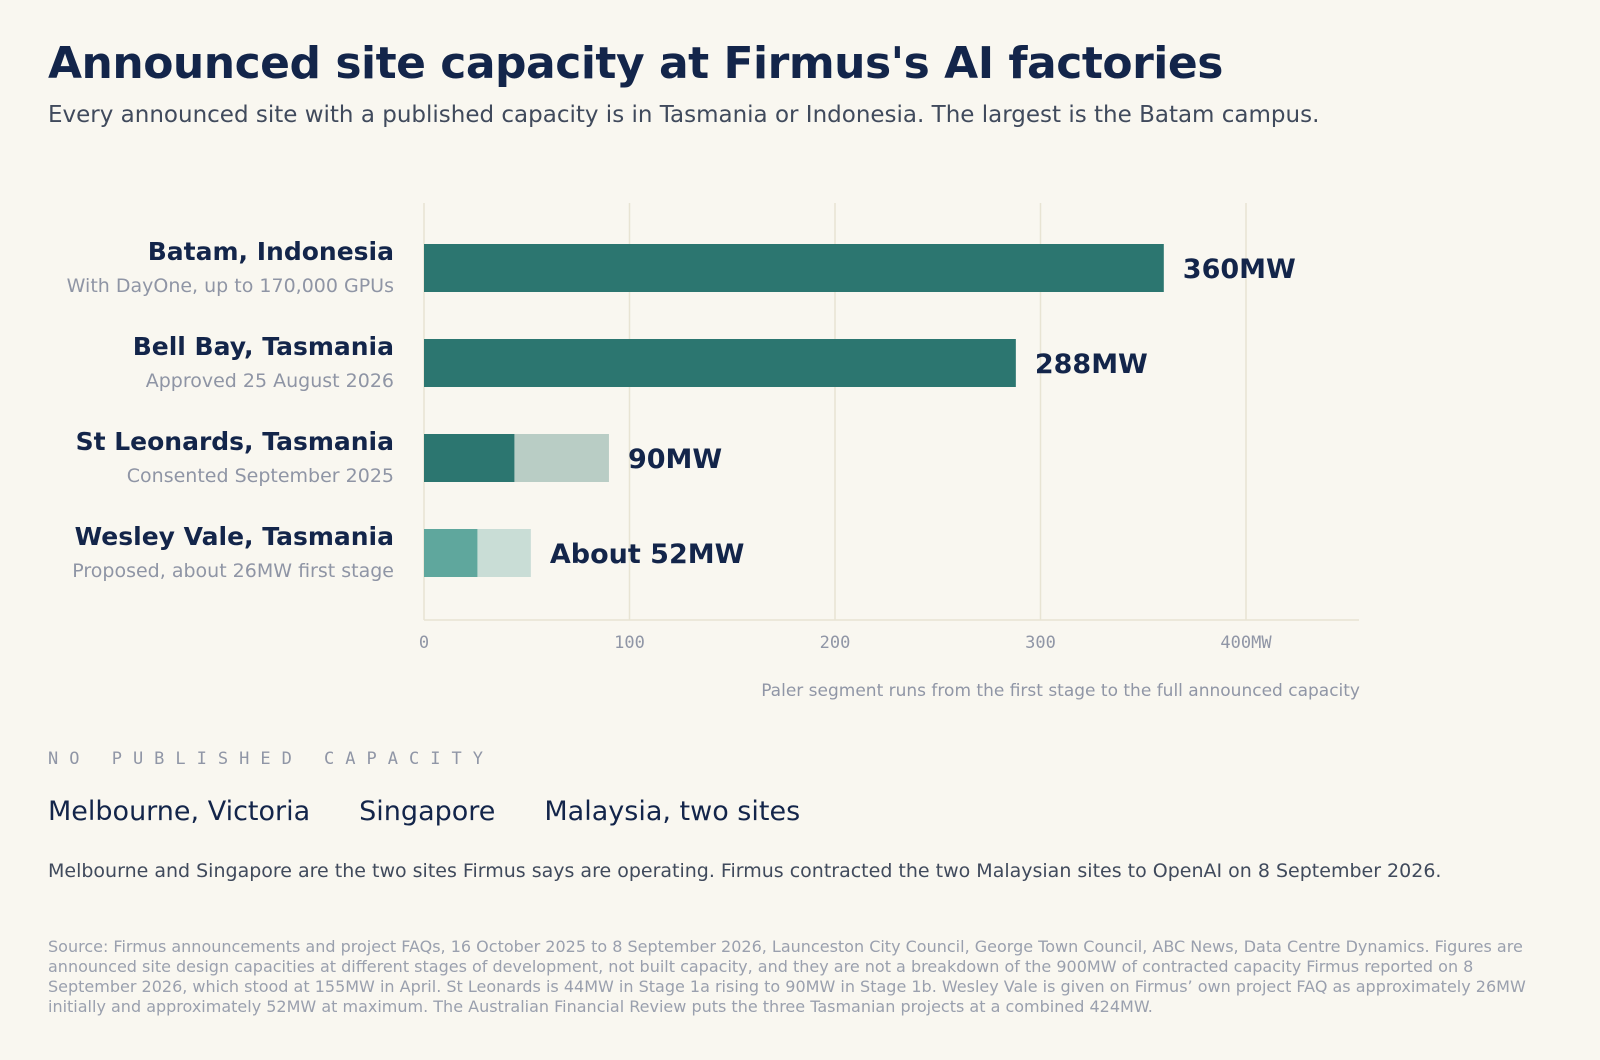  What do you see at coordinates (179, 811) in the screenshot?
I see `site-melbourne: Melbourne, Victoria` at bounding box center [179, 811].